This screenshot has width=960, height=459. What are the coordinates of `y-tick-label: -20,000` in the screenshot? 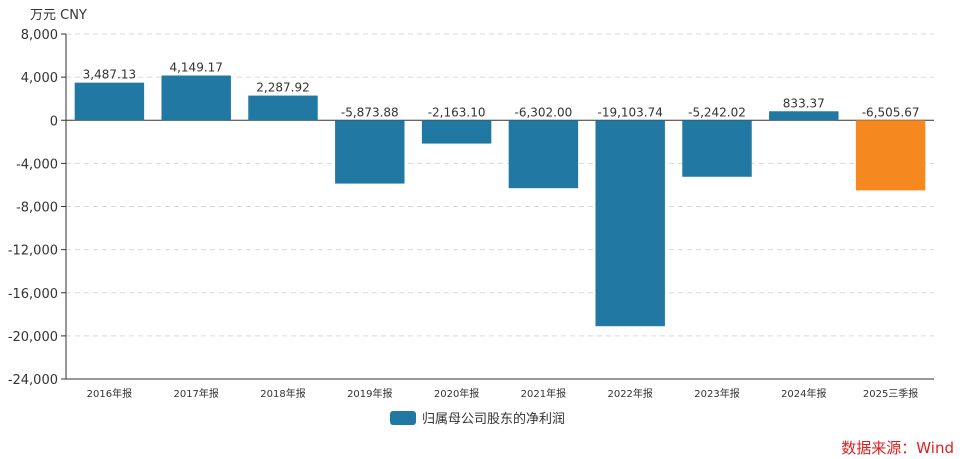 It's located at (33, 337).